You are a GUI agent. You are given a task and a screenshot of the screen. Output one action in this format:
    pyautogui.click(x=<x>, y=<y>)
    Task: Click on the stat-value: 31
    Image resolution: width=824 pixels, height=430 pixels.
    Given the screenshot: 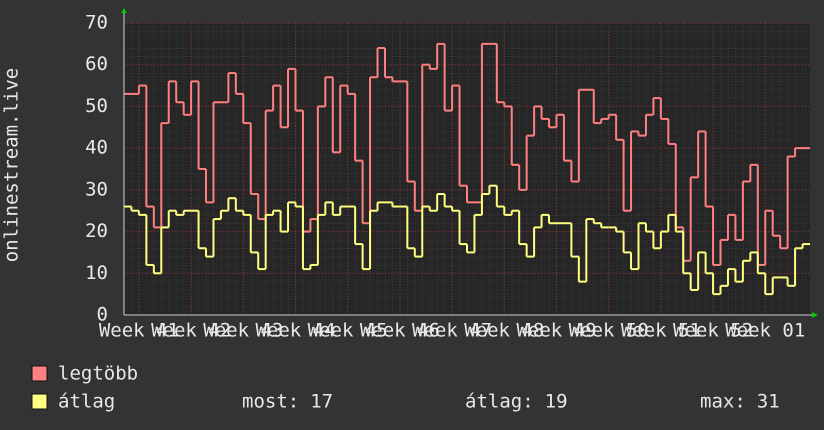 What is the action you would take?
    pyautogui.click(x=768, y=402)
    